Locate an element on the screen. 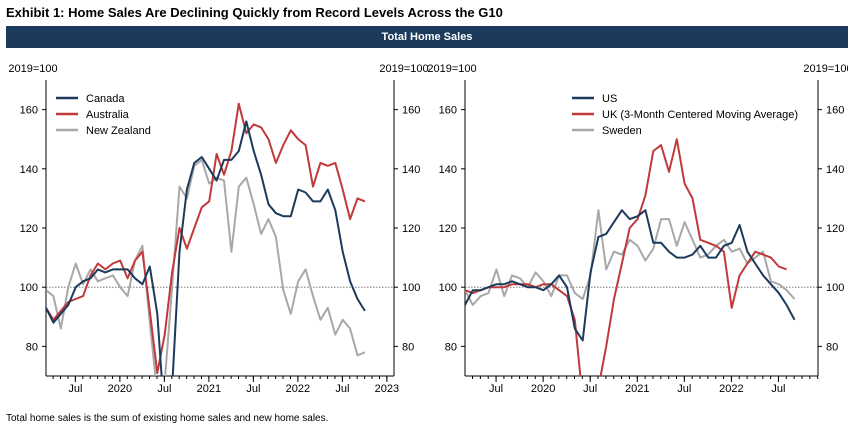 The height and width of the screenshot is (429, 848). panel2-ytick-right-label: 120 is located at coordinates (835, 229).